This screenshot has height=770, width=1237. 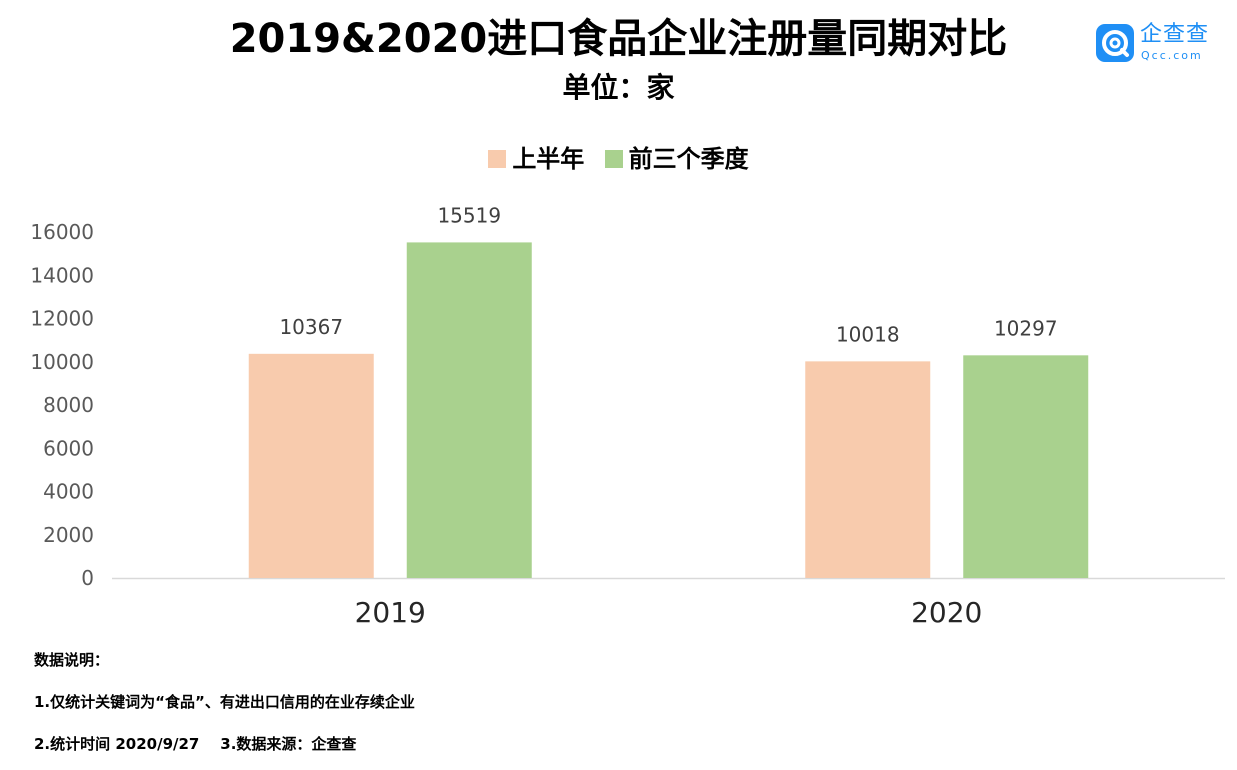 What do you see at coordinates (618, 87) in the screenshot?
I see `chart-subtitle: 单位：家` at bounding box center [618, 87].